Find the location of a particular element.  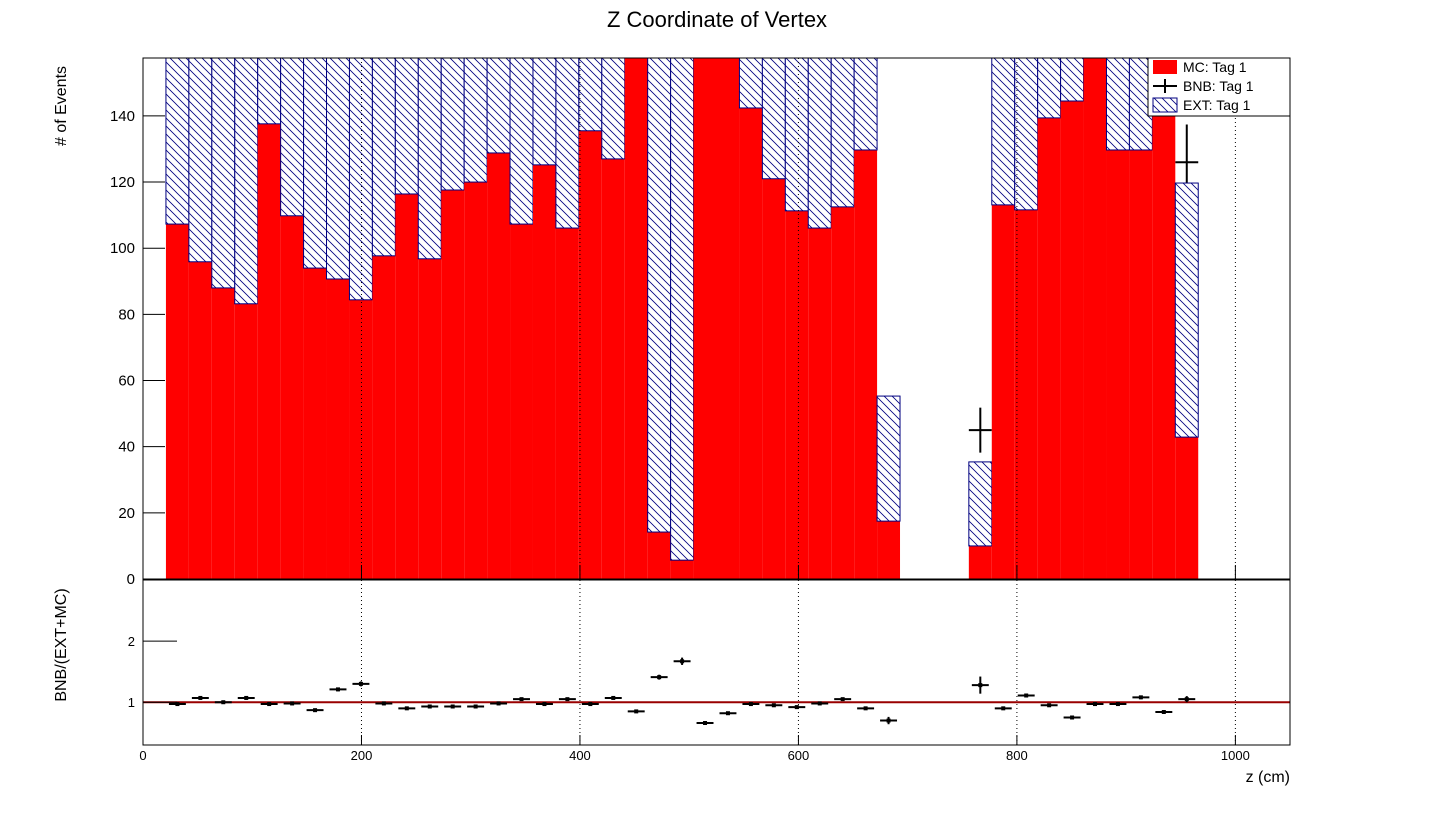

x-tick-label: 600 is located at coordinates (799, 755).